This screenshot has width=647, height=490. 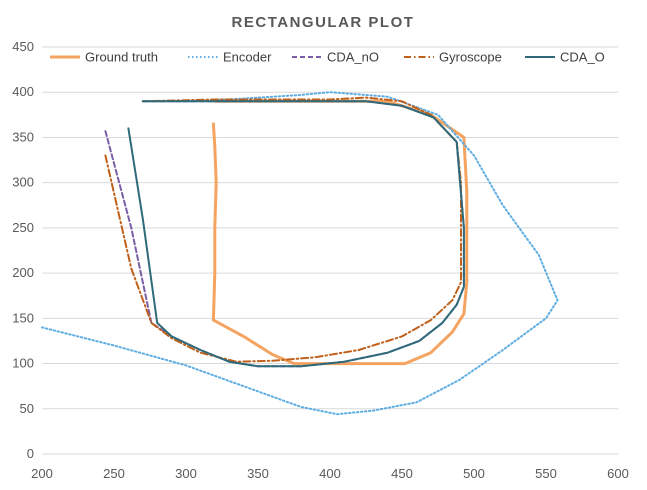 What do you see at coordinates (42, 473) in the screenshot?
I see `x-tick-label: 200` at bounding box center [42, 473].